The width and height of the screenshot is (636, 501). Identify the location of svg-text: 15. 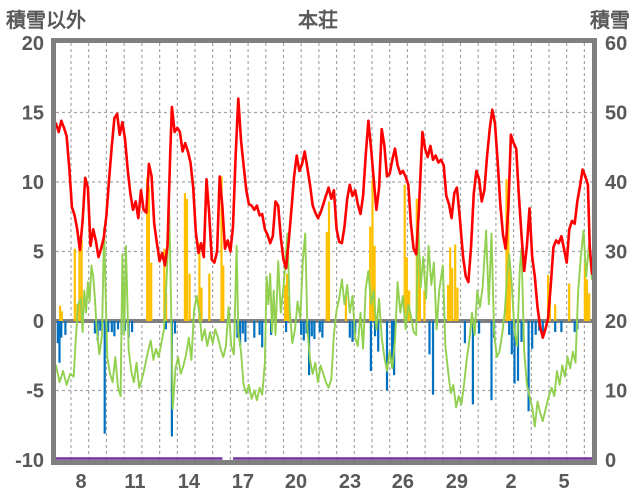
(33, 114).